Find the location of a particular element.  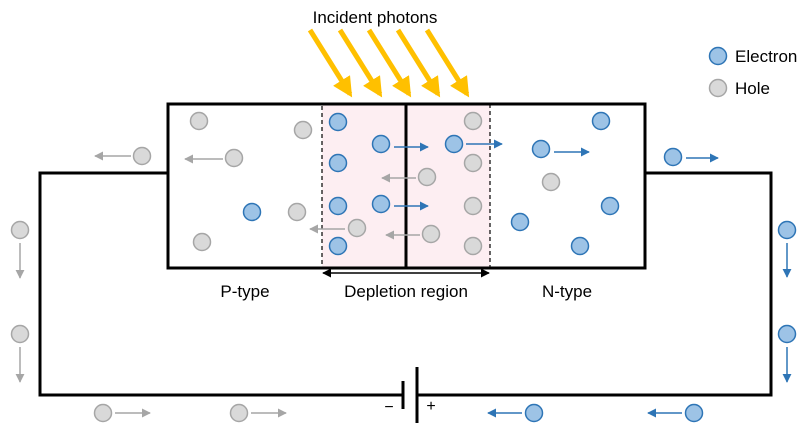

legend-electron-label: Electron is located at coordinates (766, 56).